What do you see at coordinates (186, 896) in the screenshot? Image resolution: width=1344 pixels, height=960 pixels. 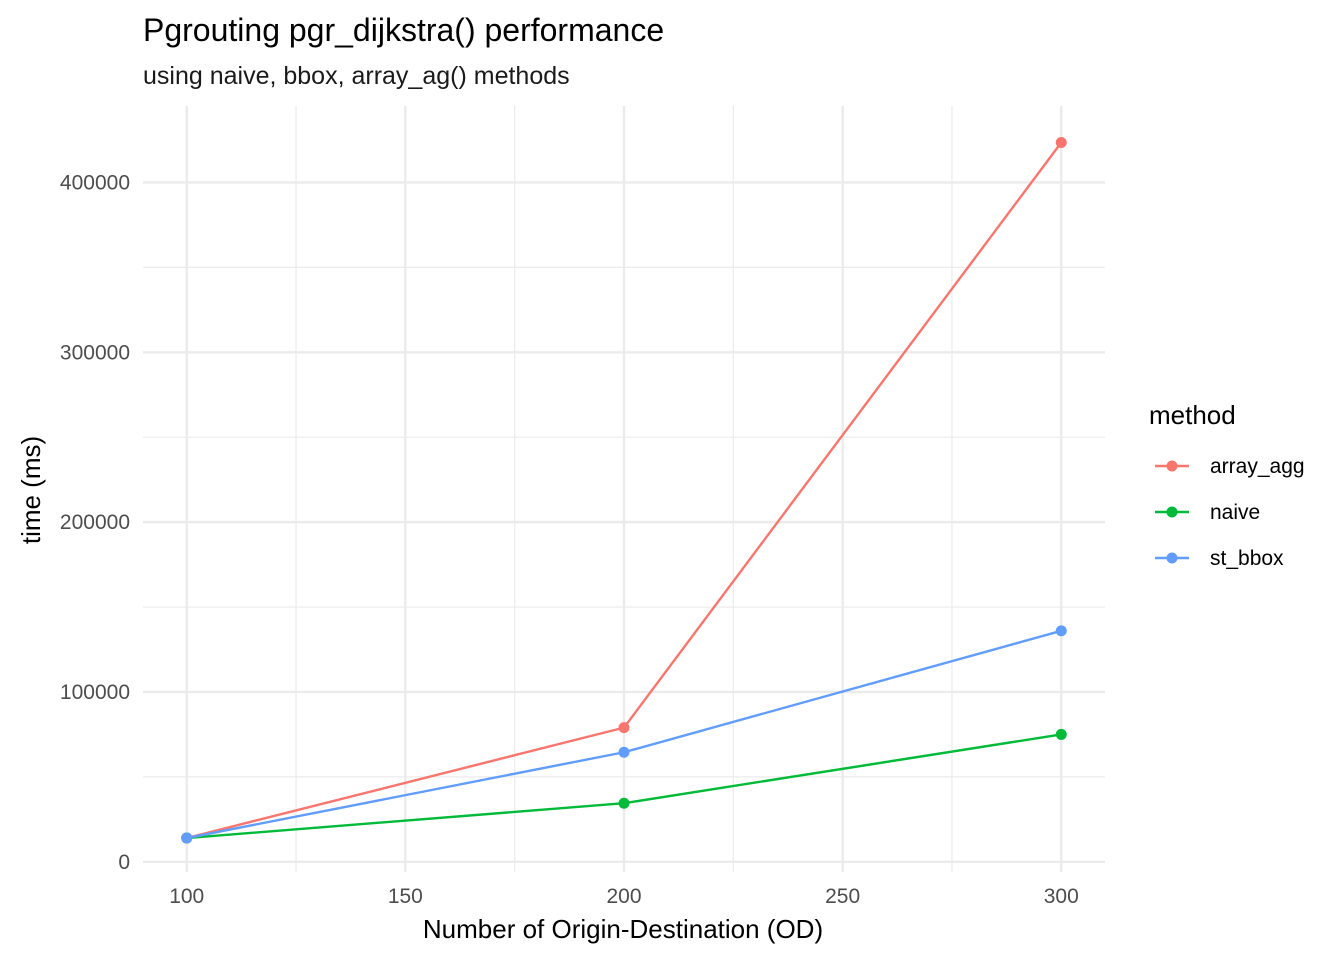 I see `x-tick-label: 100` at bounding box center [186, 896].